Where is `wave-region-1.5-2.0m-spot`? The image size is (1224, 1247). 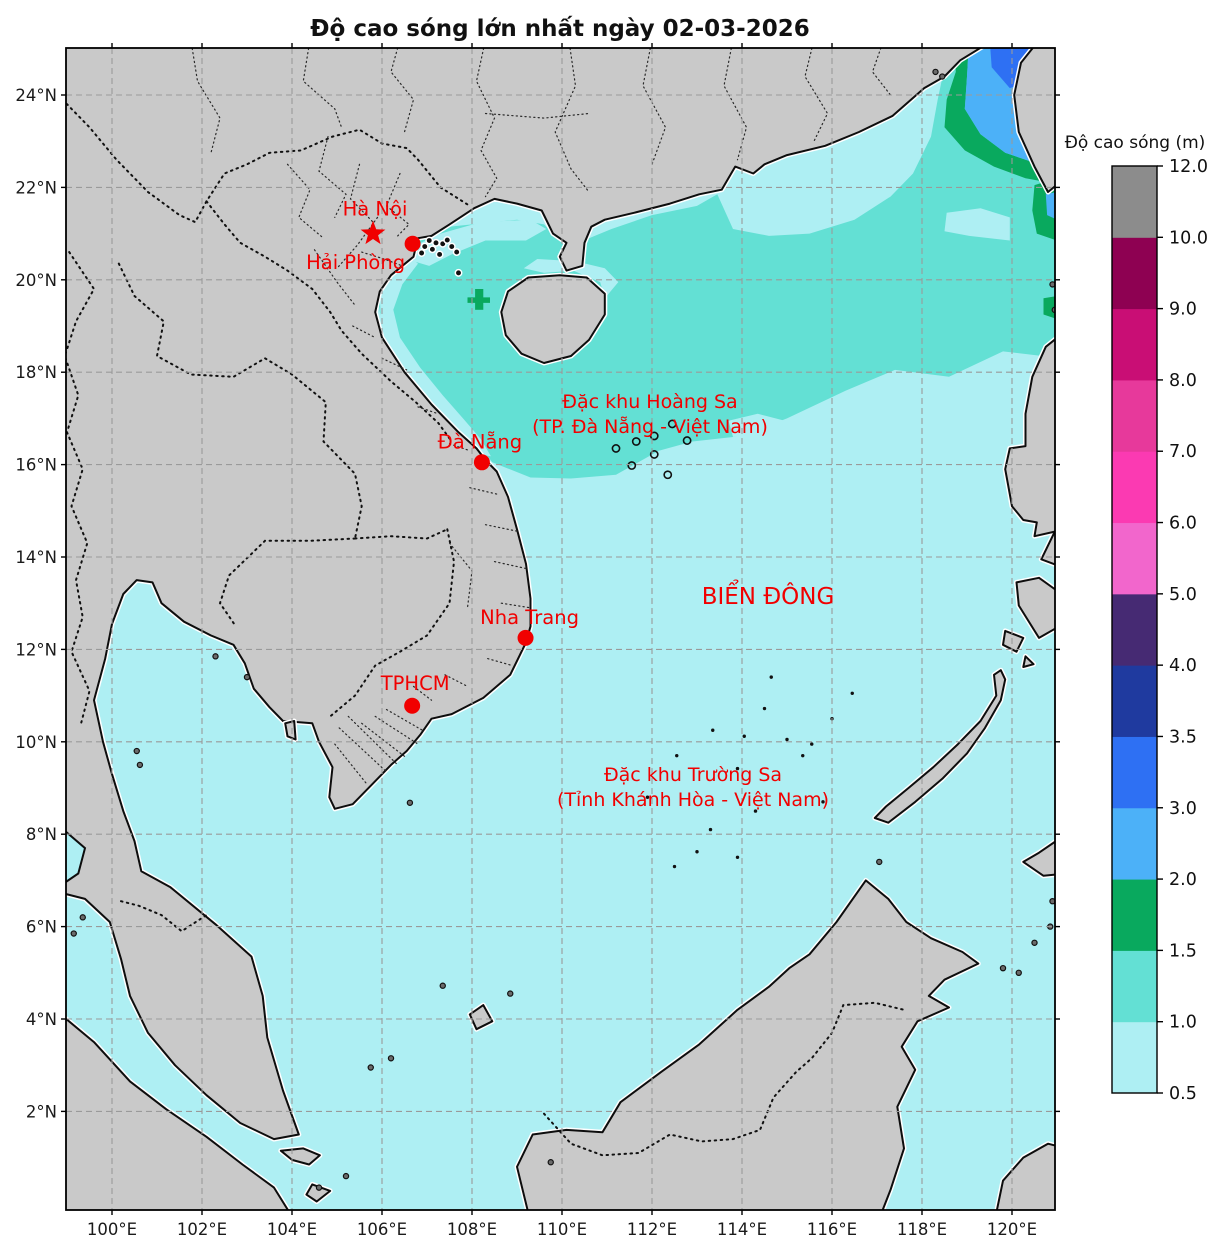
wave-region-1.5-2.0m-spot is located at coordinates (1049, 307).